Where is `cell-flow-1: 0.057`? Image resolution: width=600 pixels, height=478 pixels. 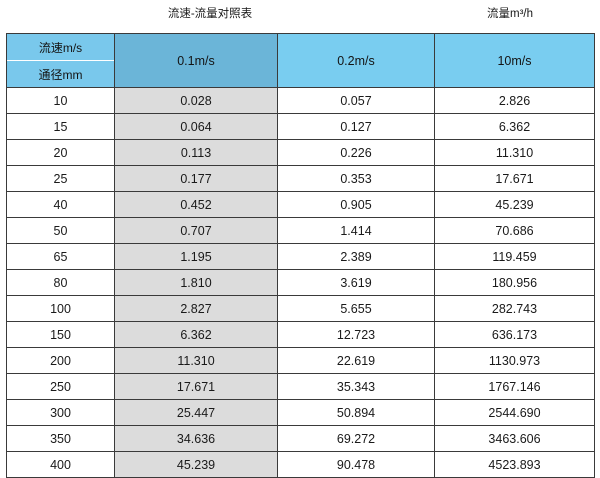
cell-flow-1: 0.057 is located at coordinates (356, 100).